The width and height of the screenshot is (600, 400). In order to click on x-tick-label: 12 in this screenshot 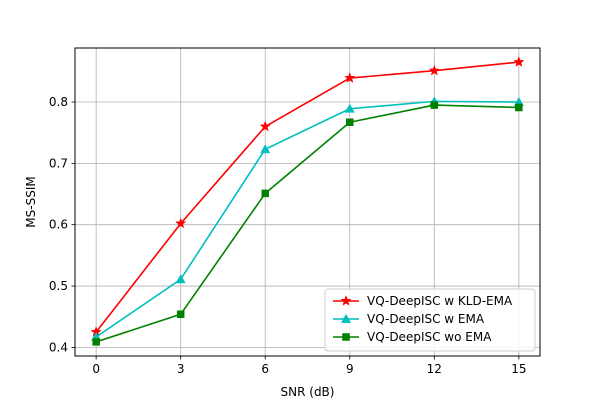, I will do `click(434, 369)`.